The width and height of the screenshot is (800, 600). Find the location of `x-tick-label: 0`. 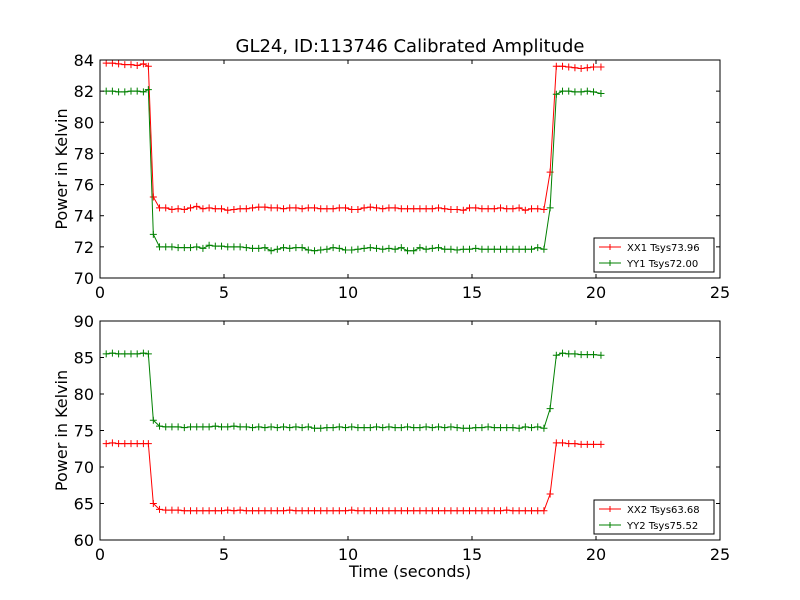

x-tick-label: 0 is located at coordinates (100, 554).